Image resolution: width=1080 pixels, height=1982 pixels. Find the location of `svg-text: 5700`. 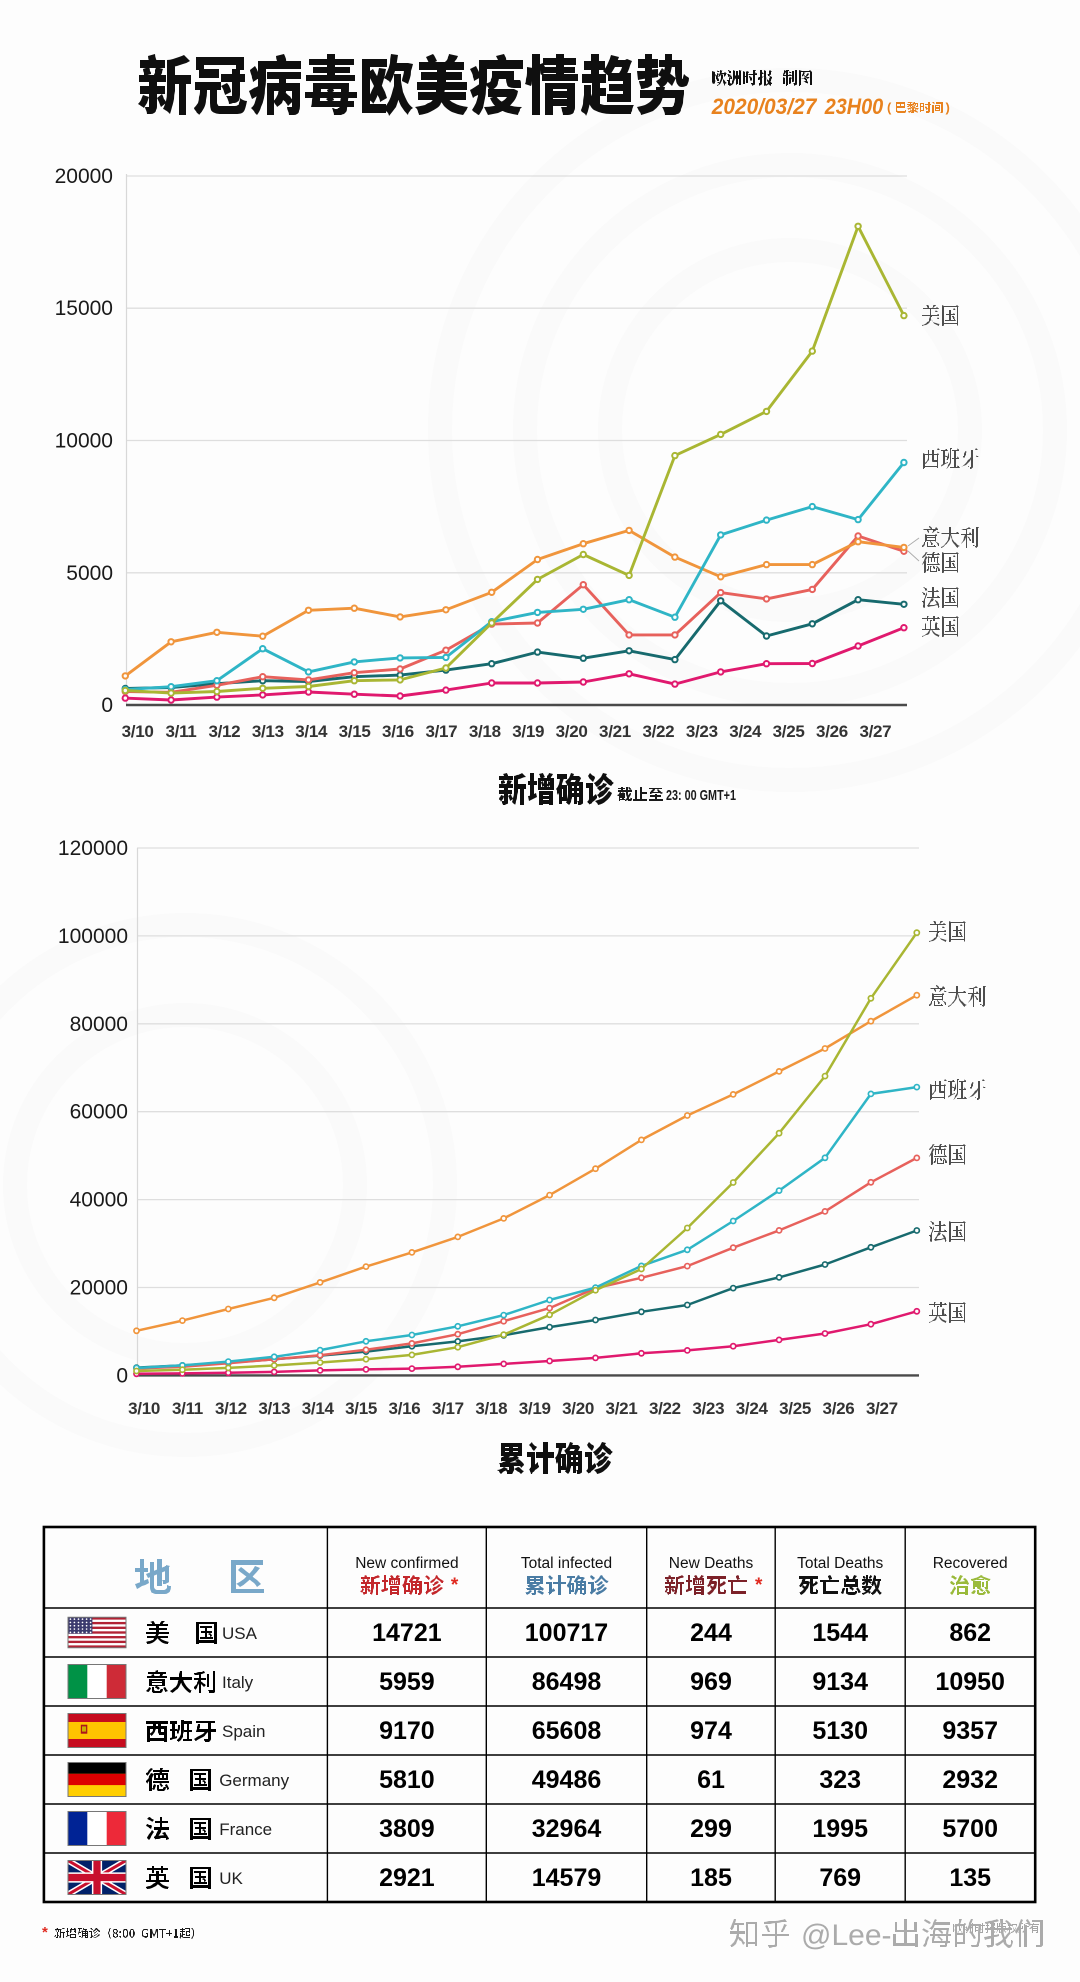

svg-text: 5700 is located at coordinates (970, 1829).